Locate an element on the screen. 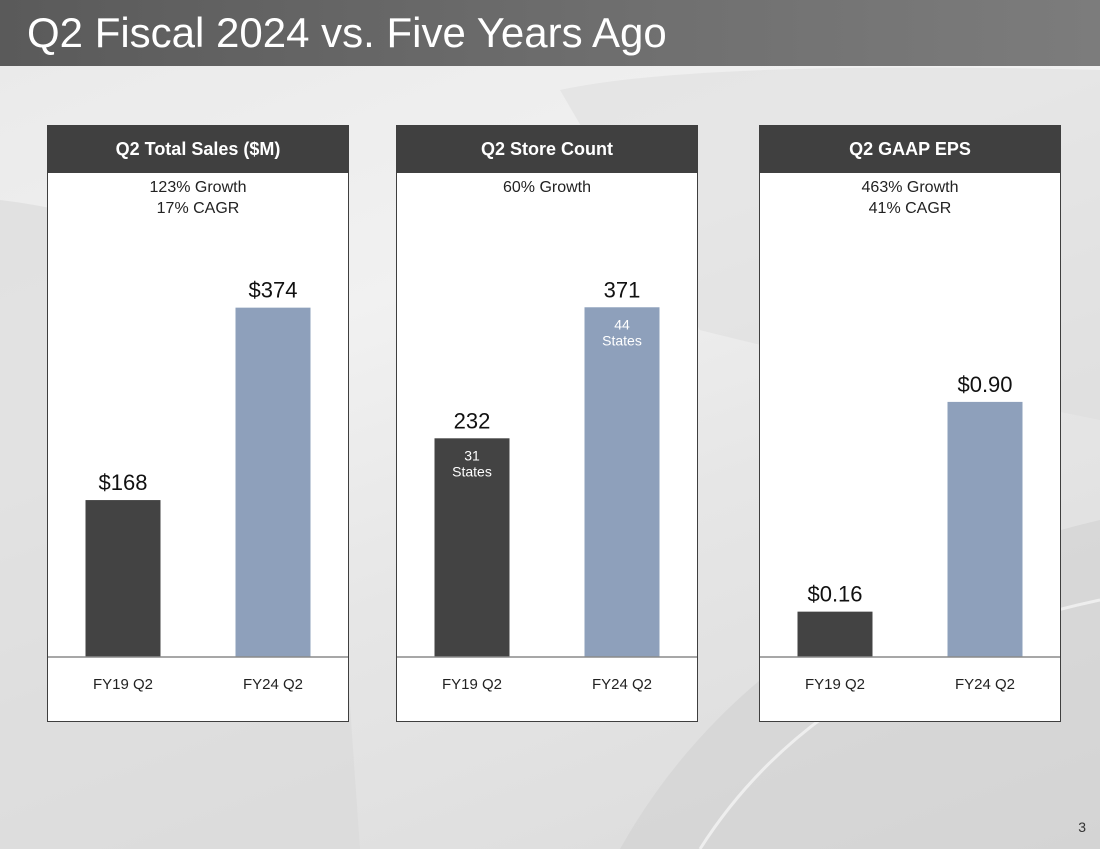 The height and width of the screenshot is (849, 1100). page-title: Q2 Fiscal 2024 vs. Five Years Ago is located at coordinates (347, 32).